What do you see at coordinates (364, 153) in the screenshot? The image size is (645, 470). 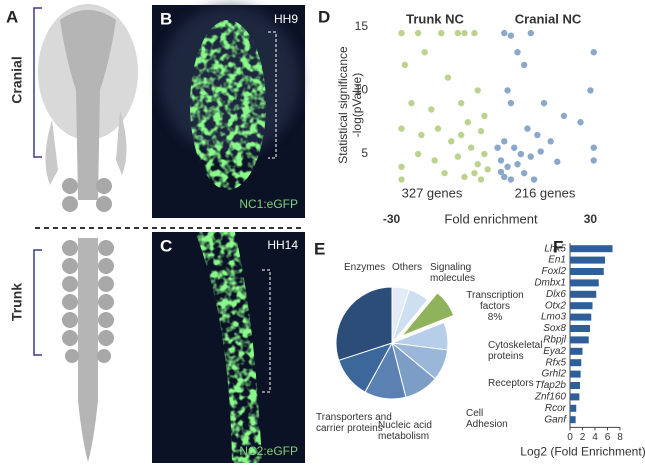 I see `y-tick-label: 5` at bounding box center [364, 153].